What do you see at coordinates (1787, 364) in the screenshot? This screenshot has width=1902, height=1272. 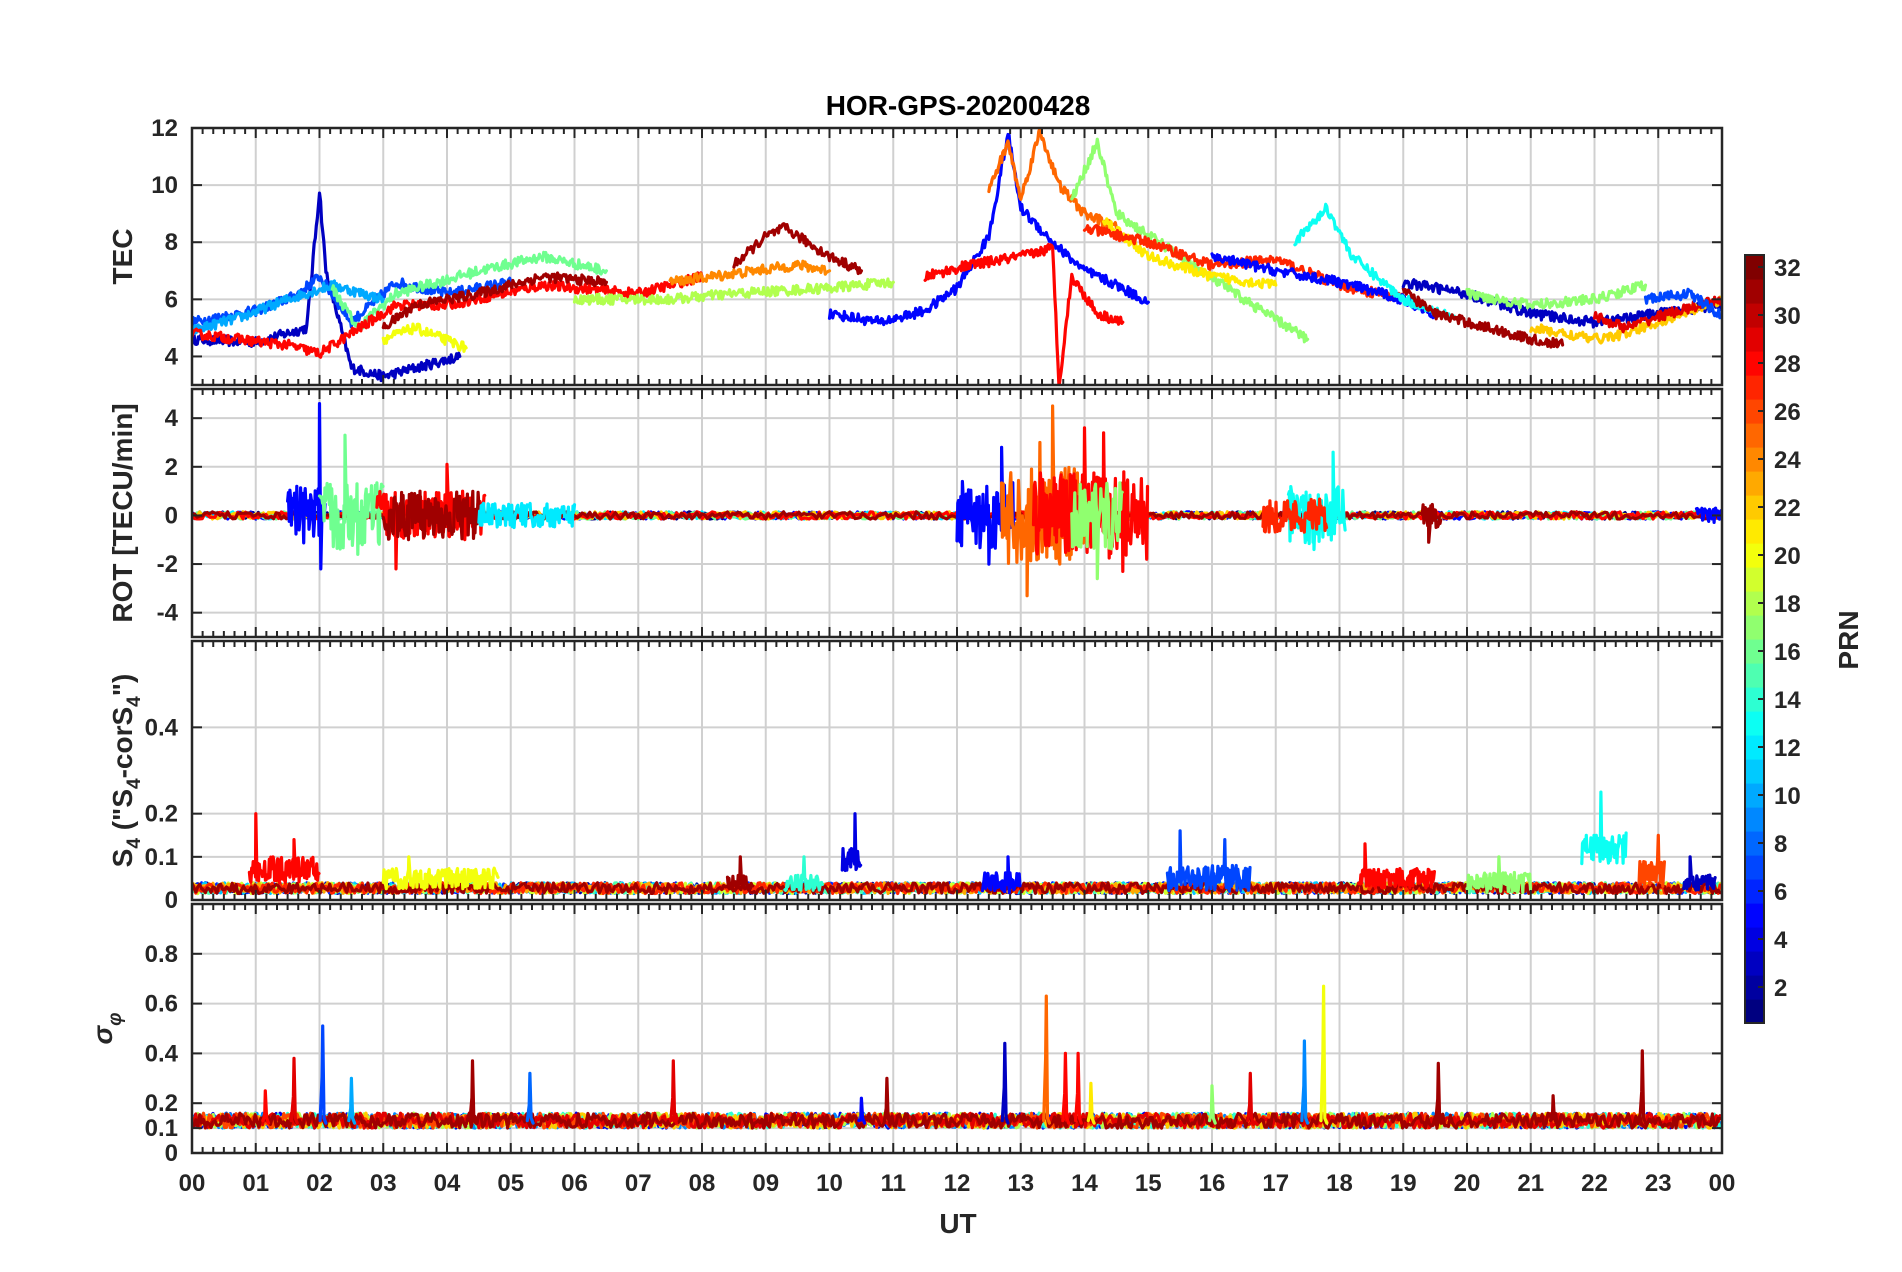 I see `colorbar-tick-label: 28` at bounding box center [1787, 364].